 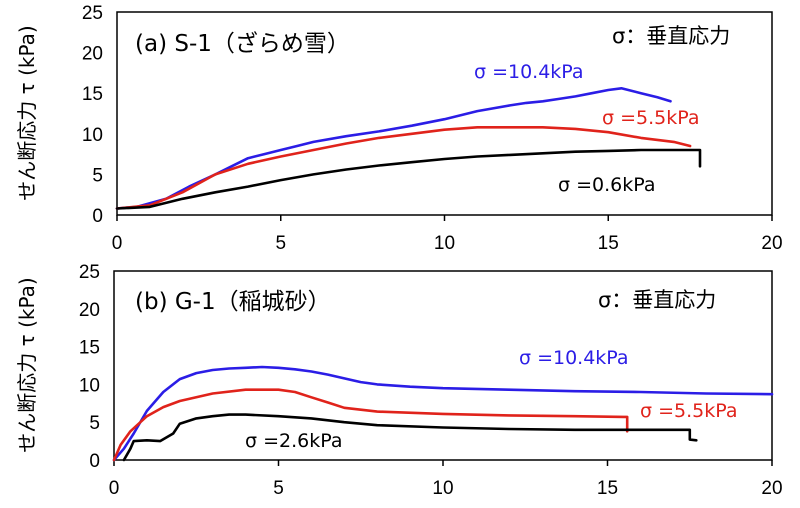 What do you see at coordinates (688, 411) in the screenshot?
I see `panel-b-series-label-5-5kpa: σ =5.5kPa` at bounding box center [688, 411].